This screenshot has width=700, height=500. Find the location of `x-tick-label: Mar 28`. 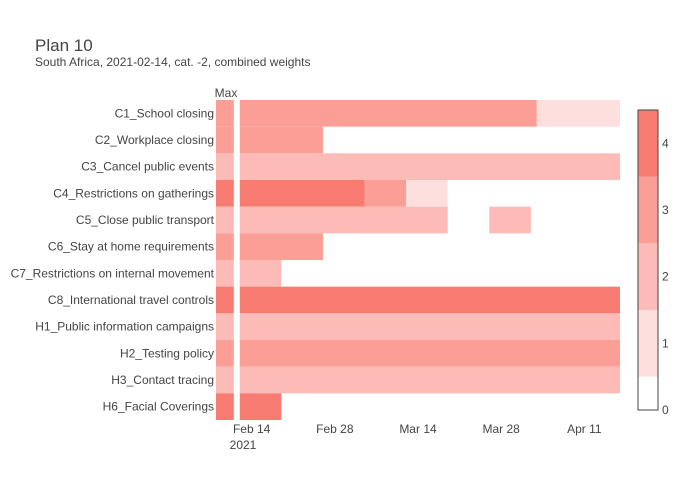

x-tick-label: Mar 28 is located at coordinates (501, 429).